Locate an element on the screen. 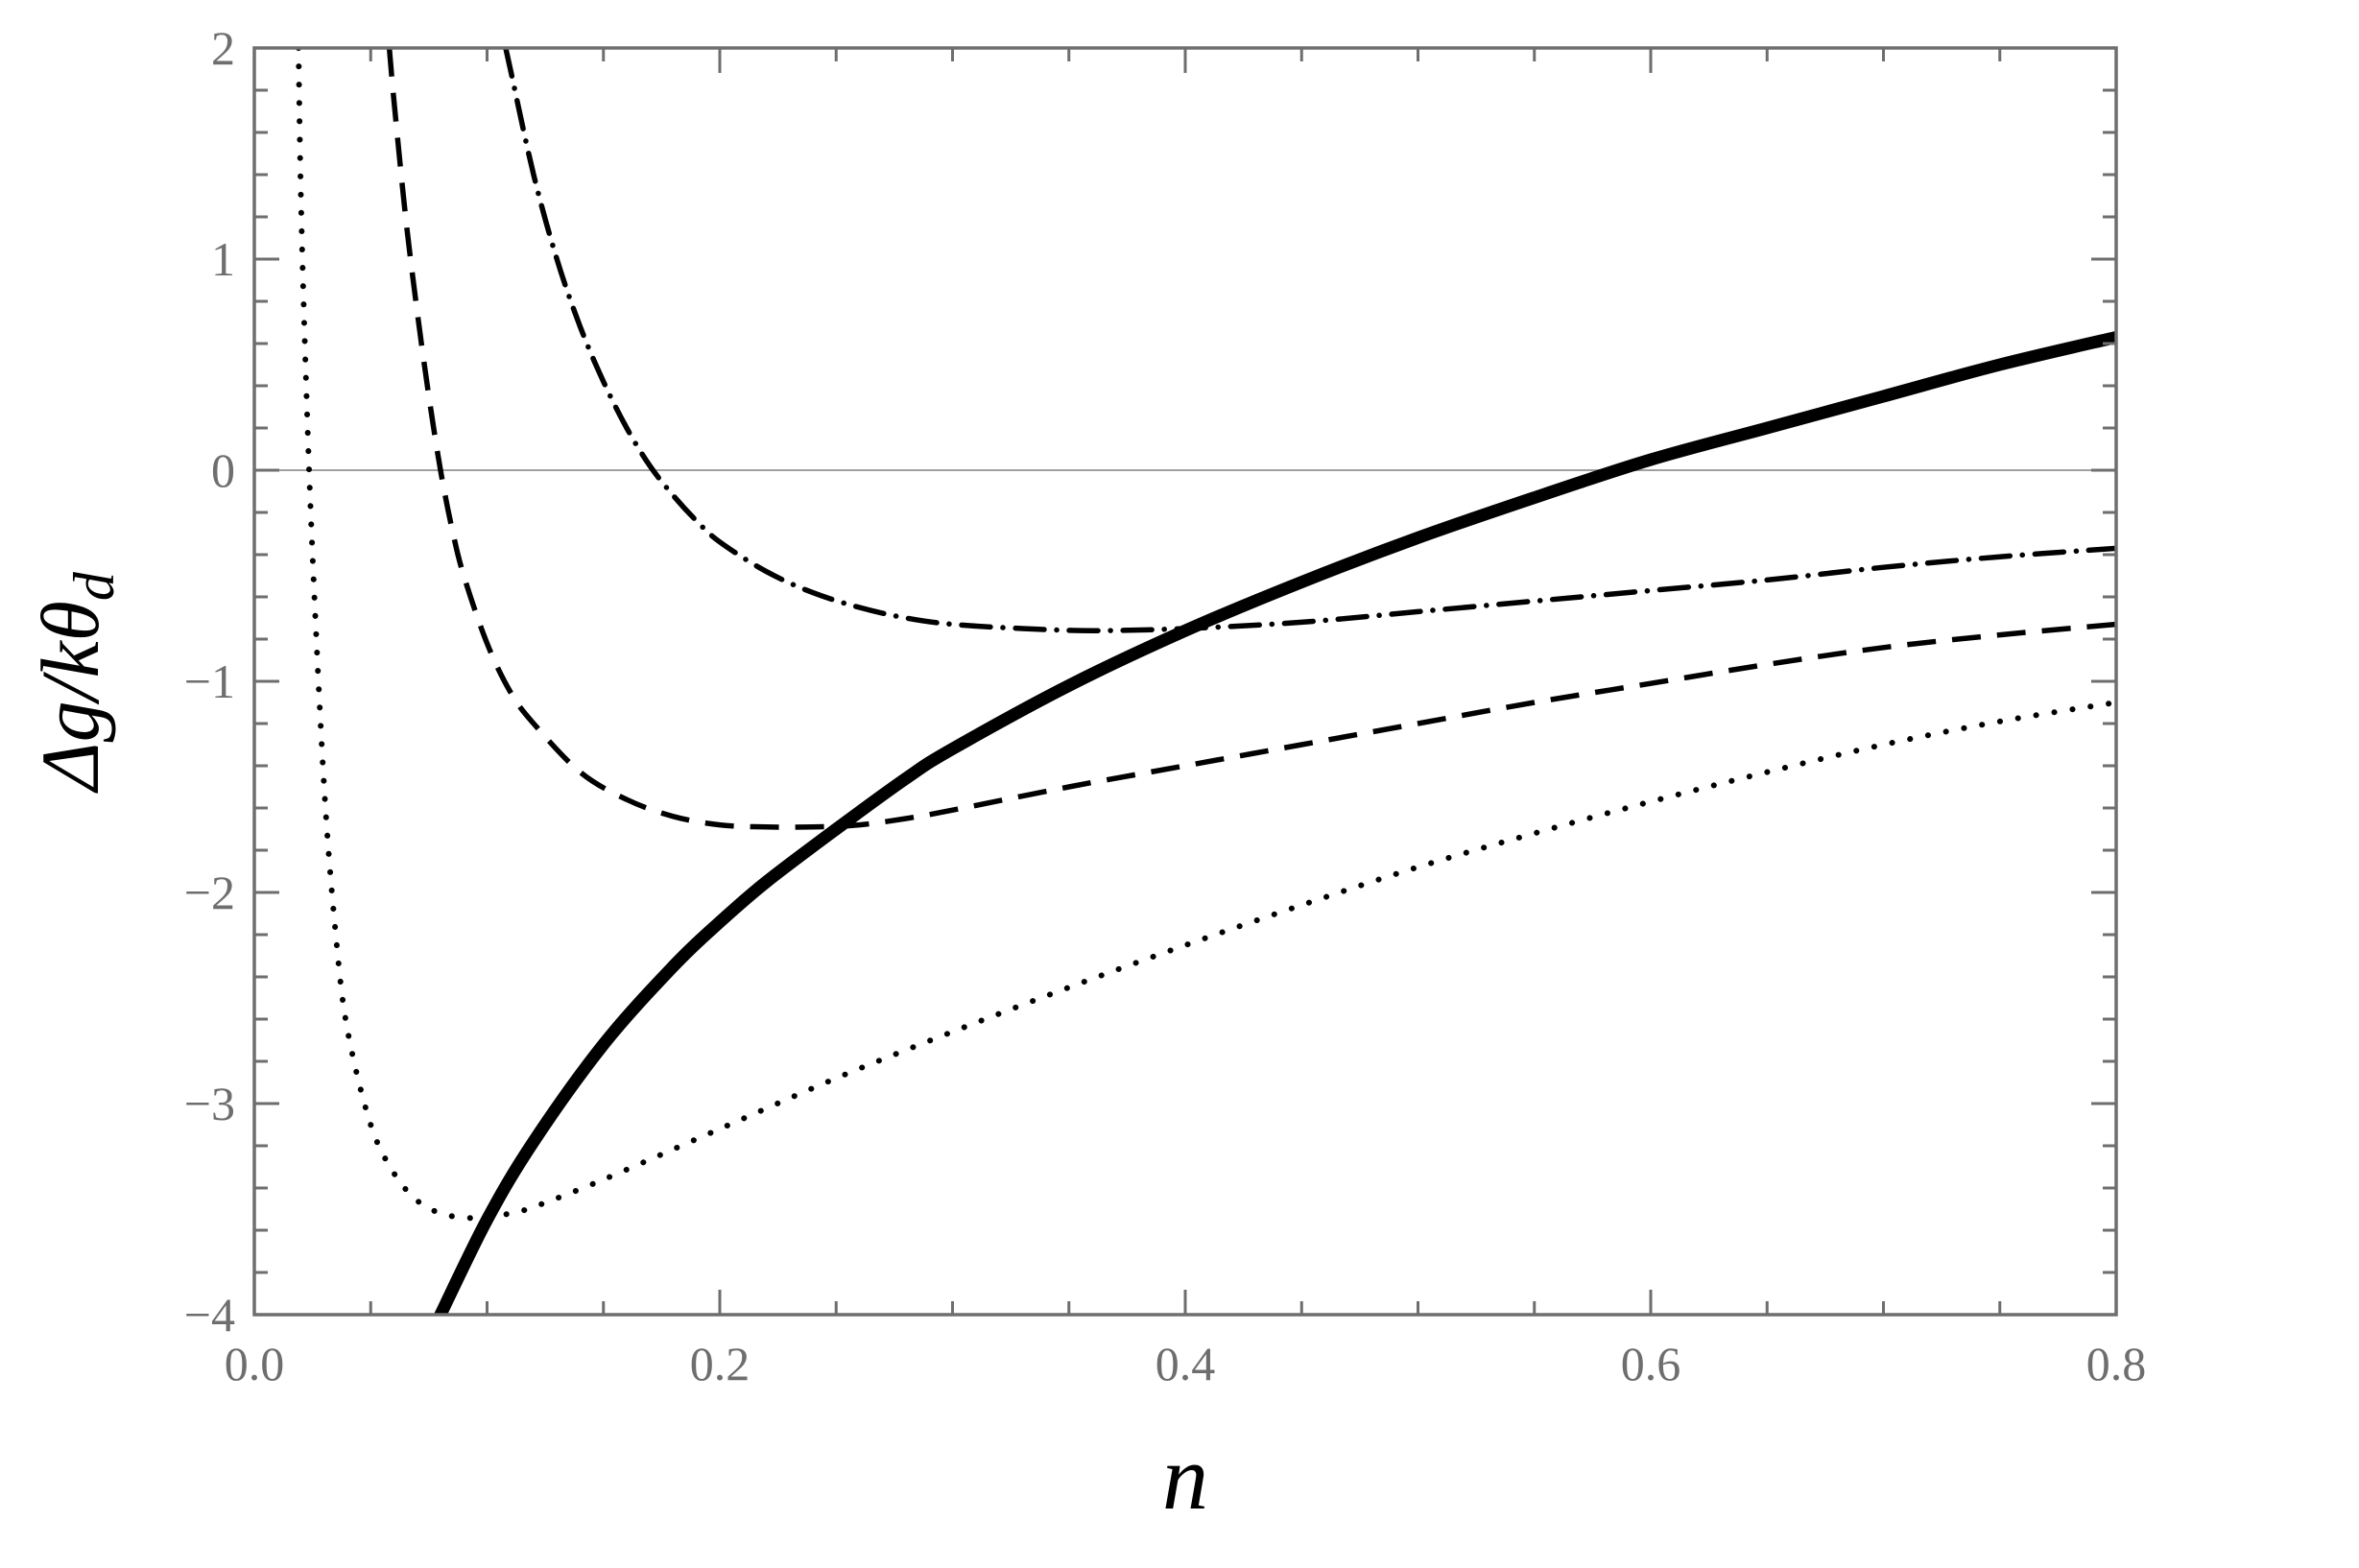 The image size is (2359, 1568). y-tick-label: 0 is located at coordinates (223, 470).